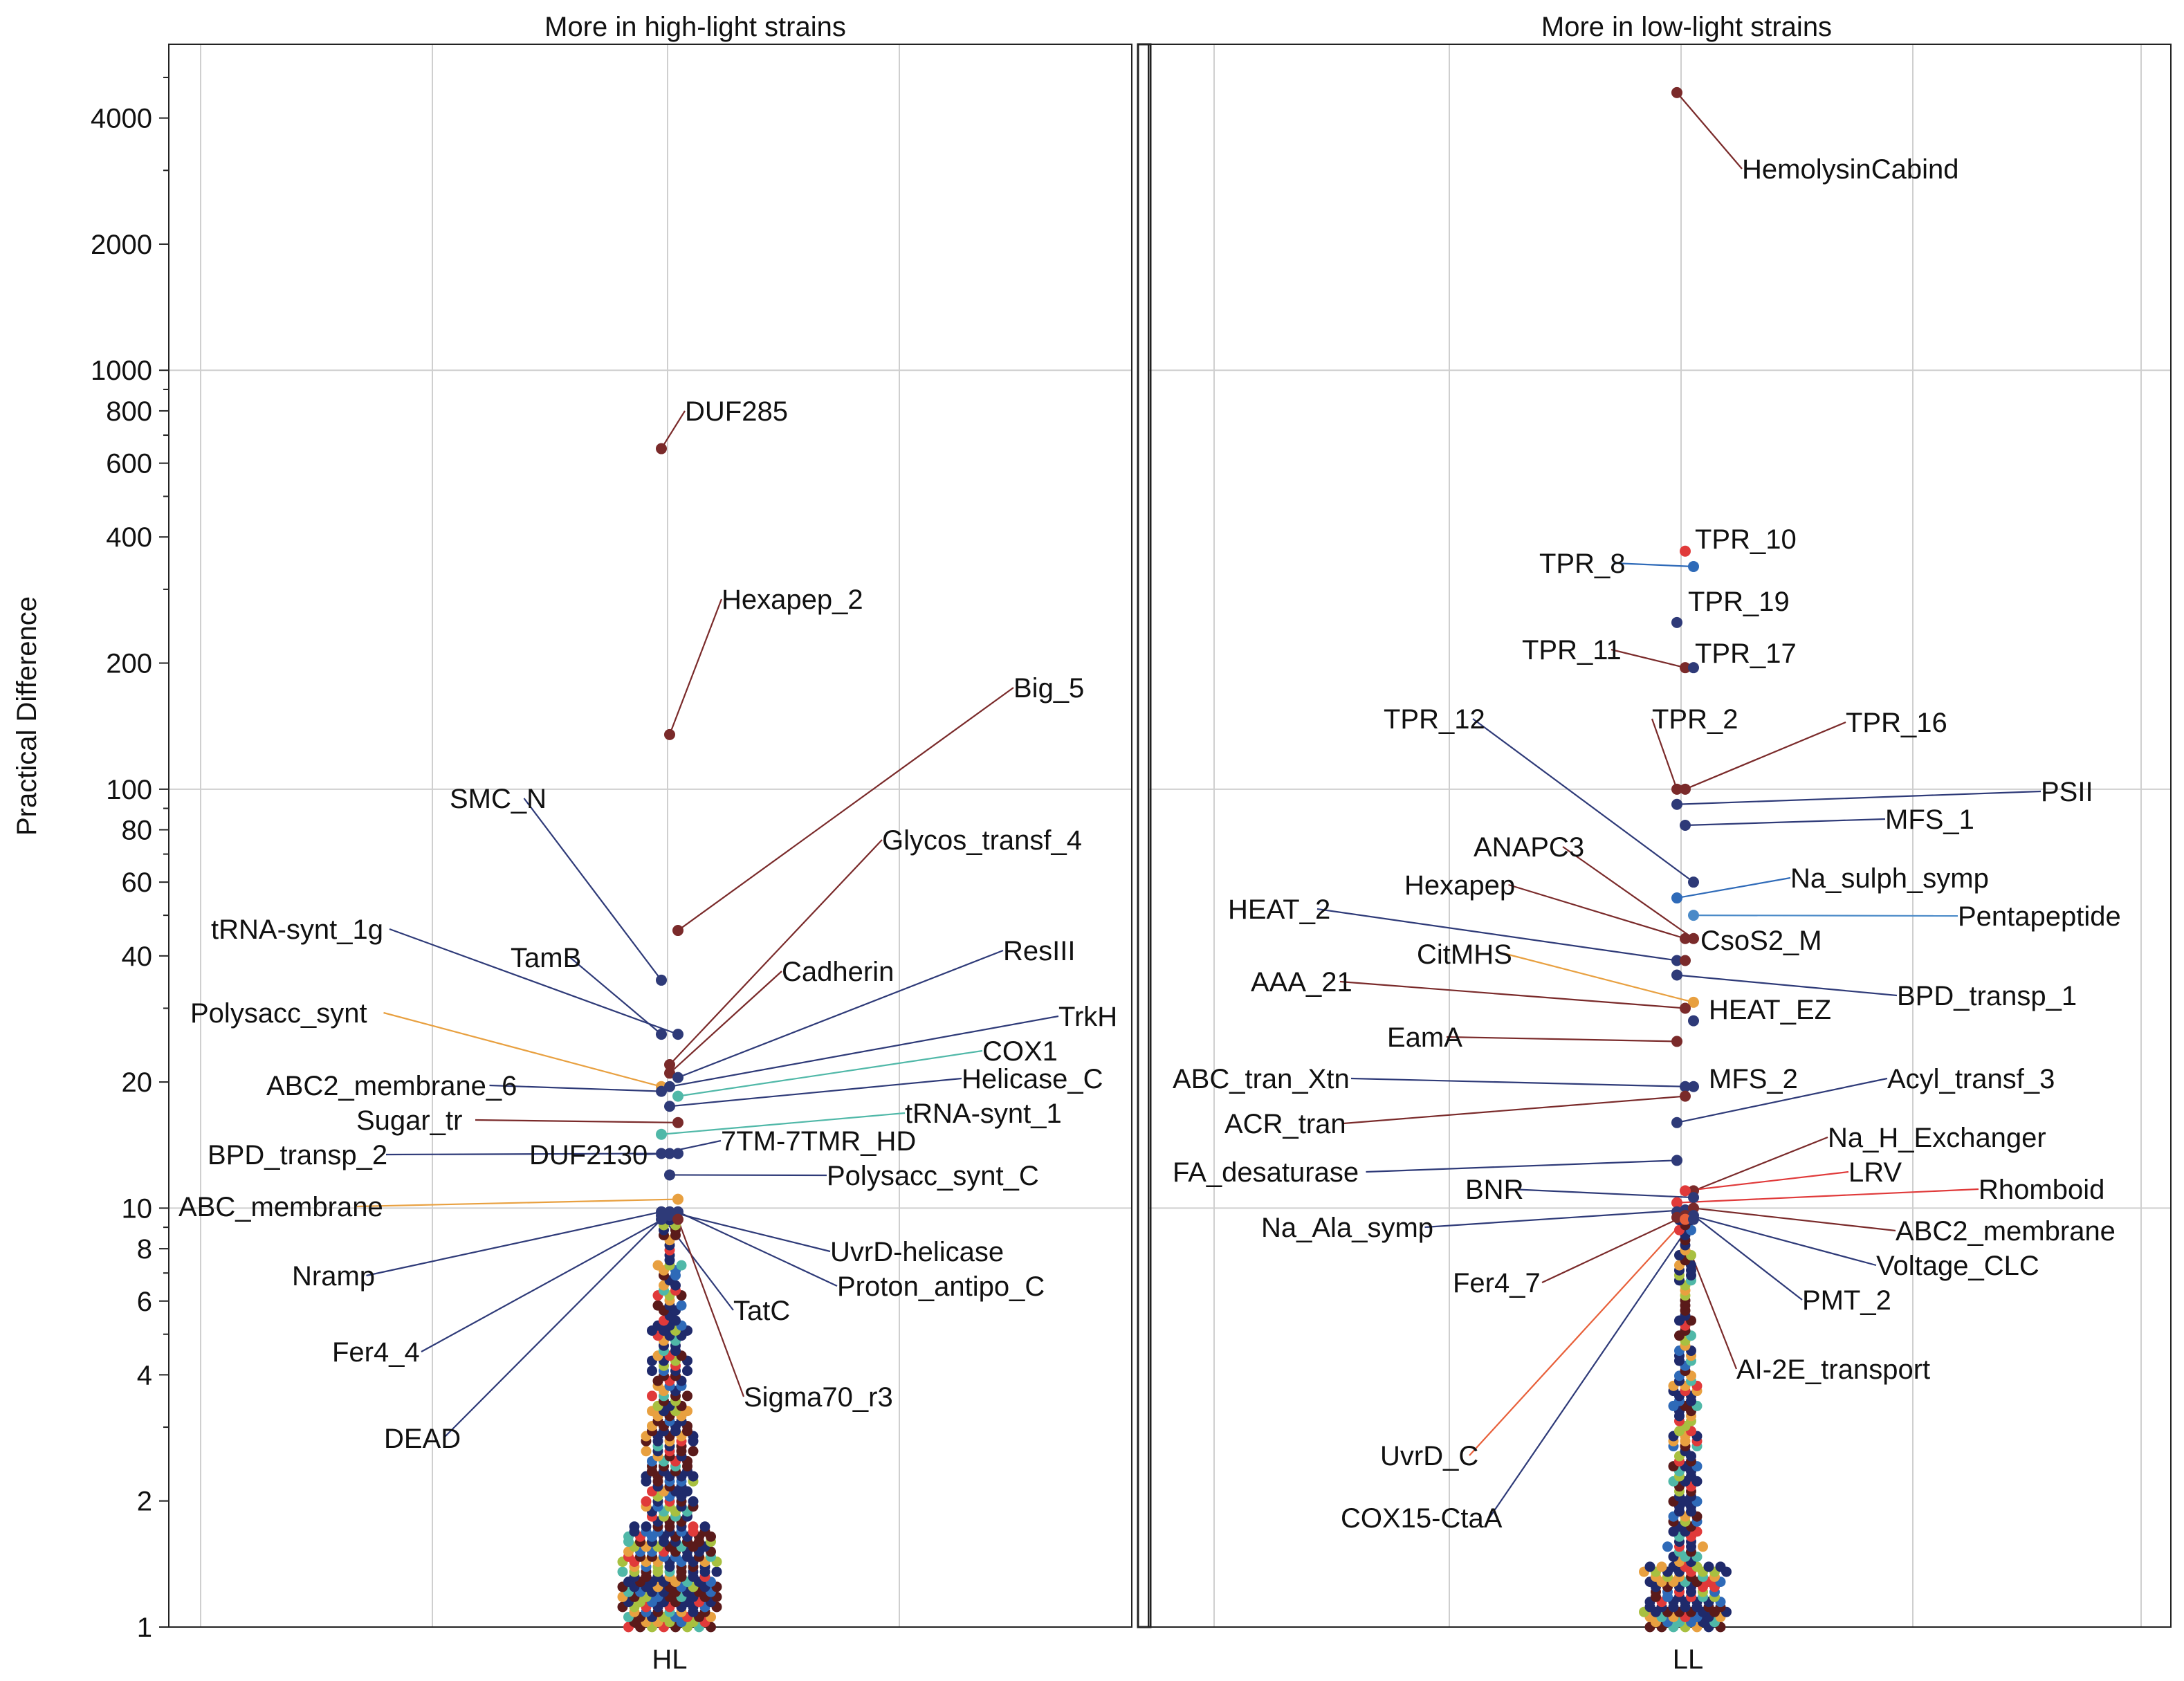  I want to click on point-label: tRNA-synt_1g, so click(297, 930).